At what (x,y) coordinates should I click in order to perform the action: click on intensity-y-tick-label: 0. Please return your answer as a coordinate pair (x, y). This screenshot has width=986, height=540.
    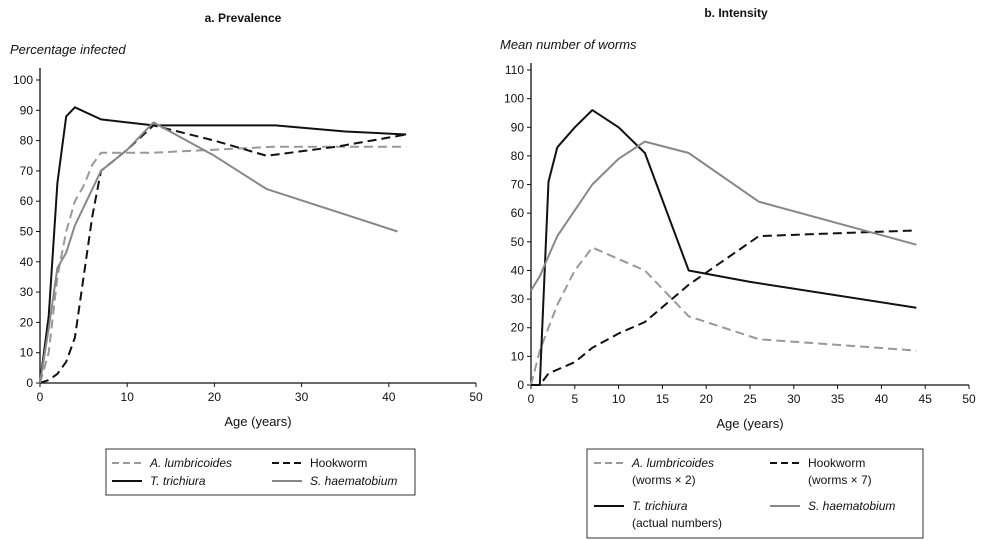
    Looking at the image, I should click on (520, 385).